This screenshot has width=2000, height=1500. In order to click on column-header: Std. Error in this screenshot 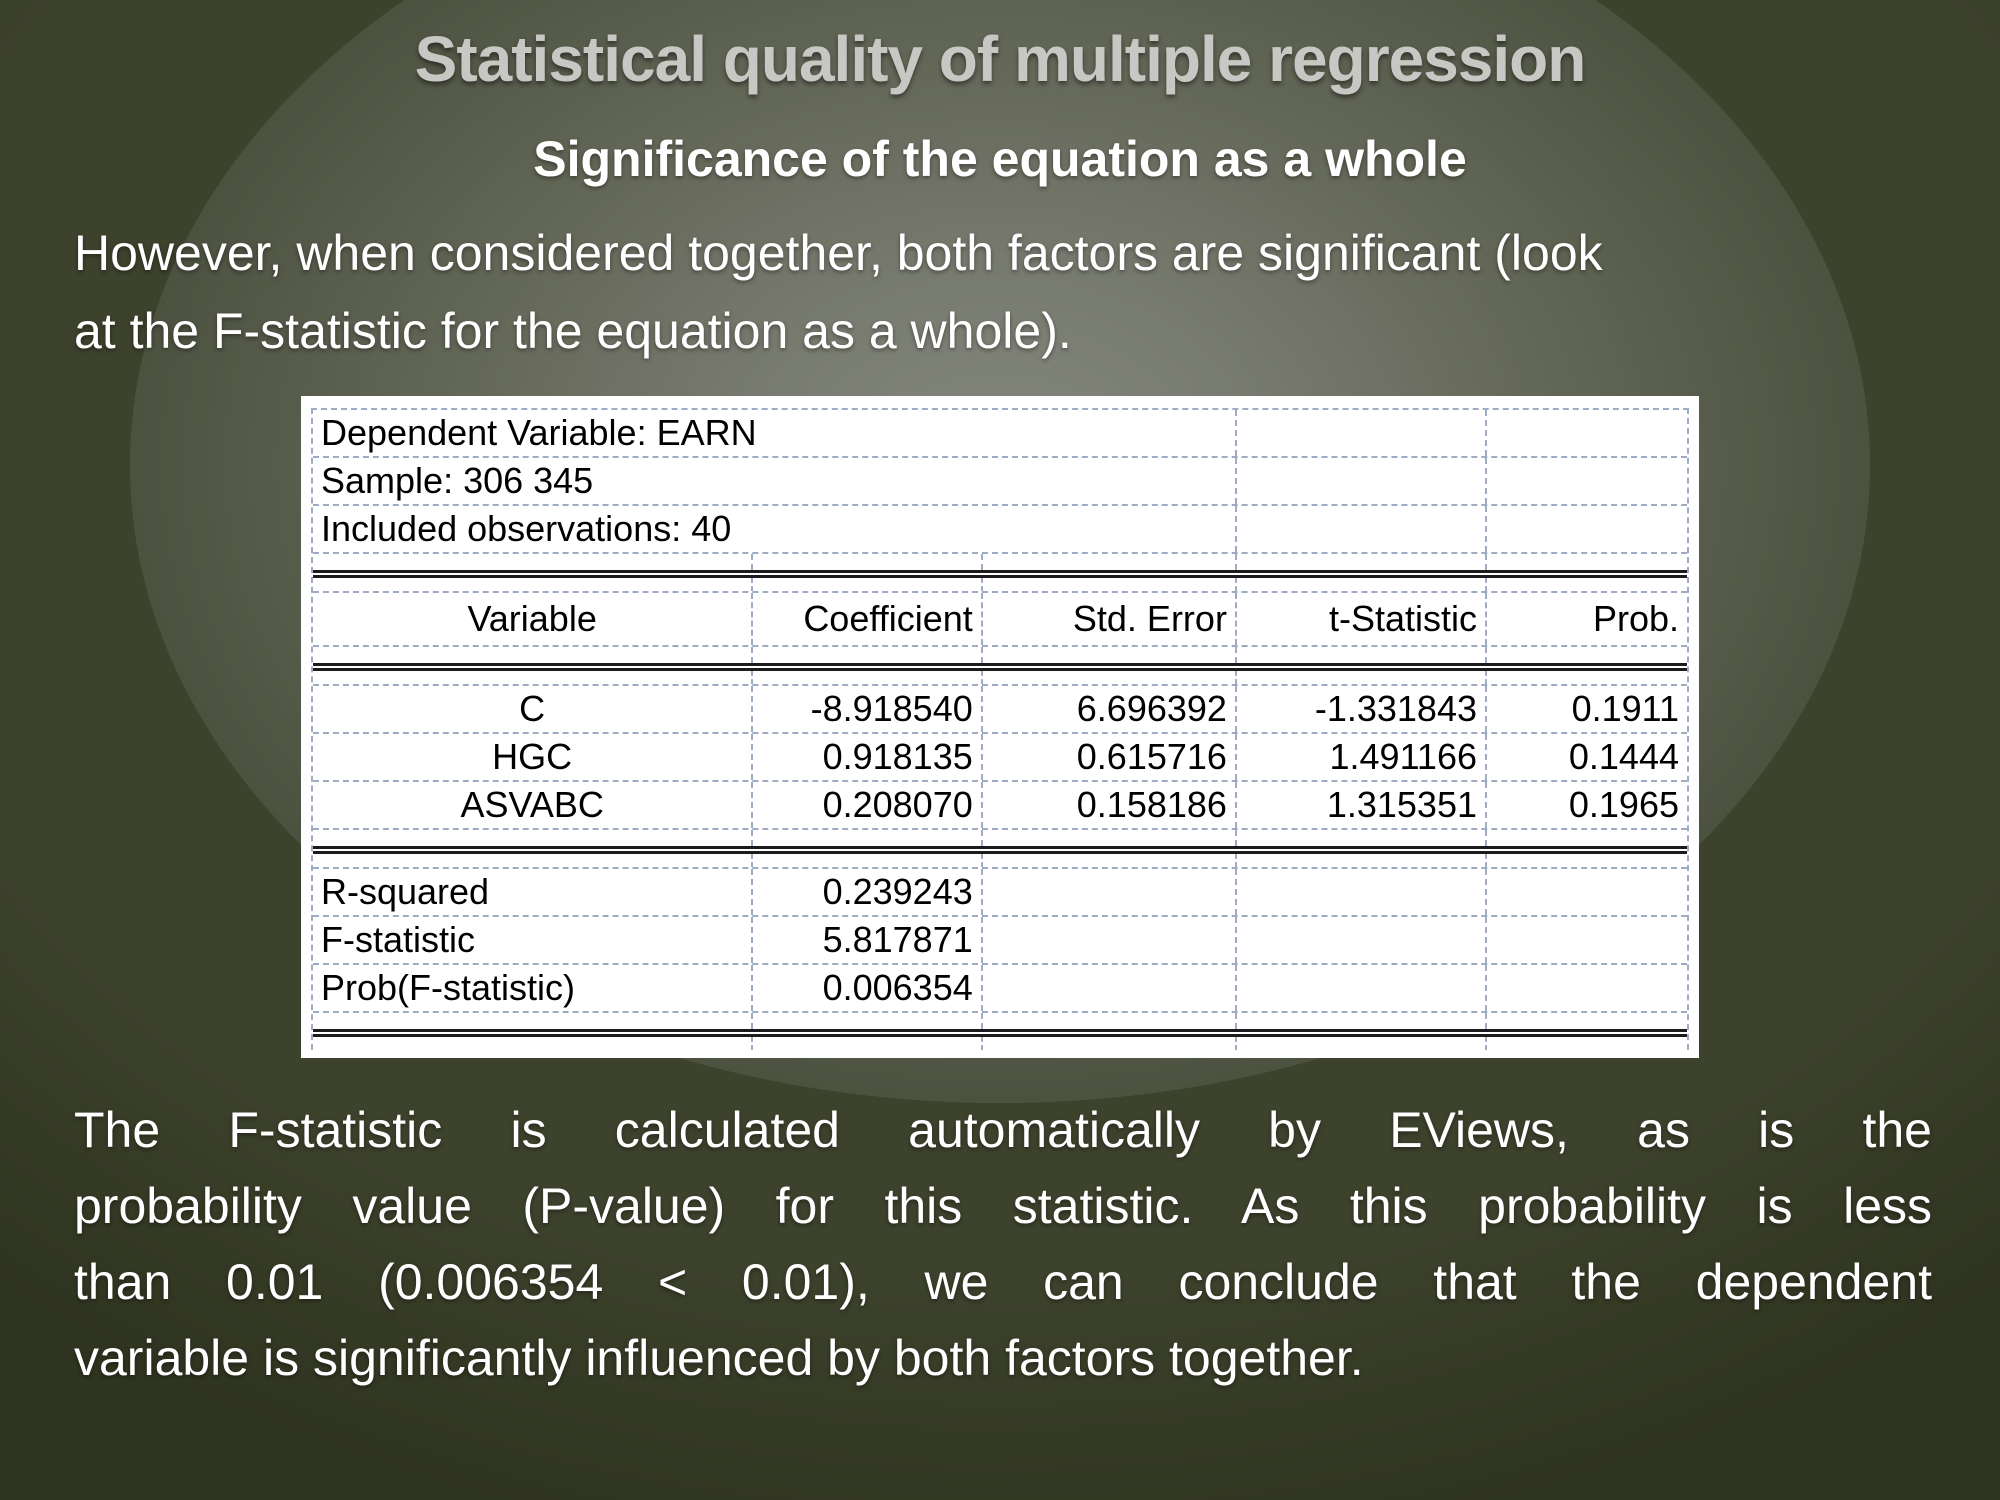, I will do `click(1107, 619)`.